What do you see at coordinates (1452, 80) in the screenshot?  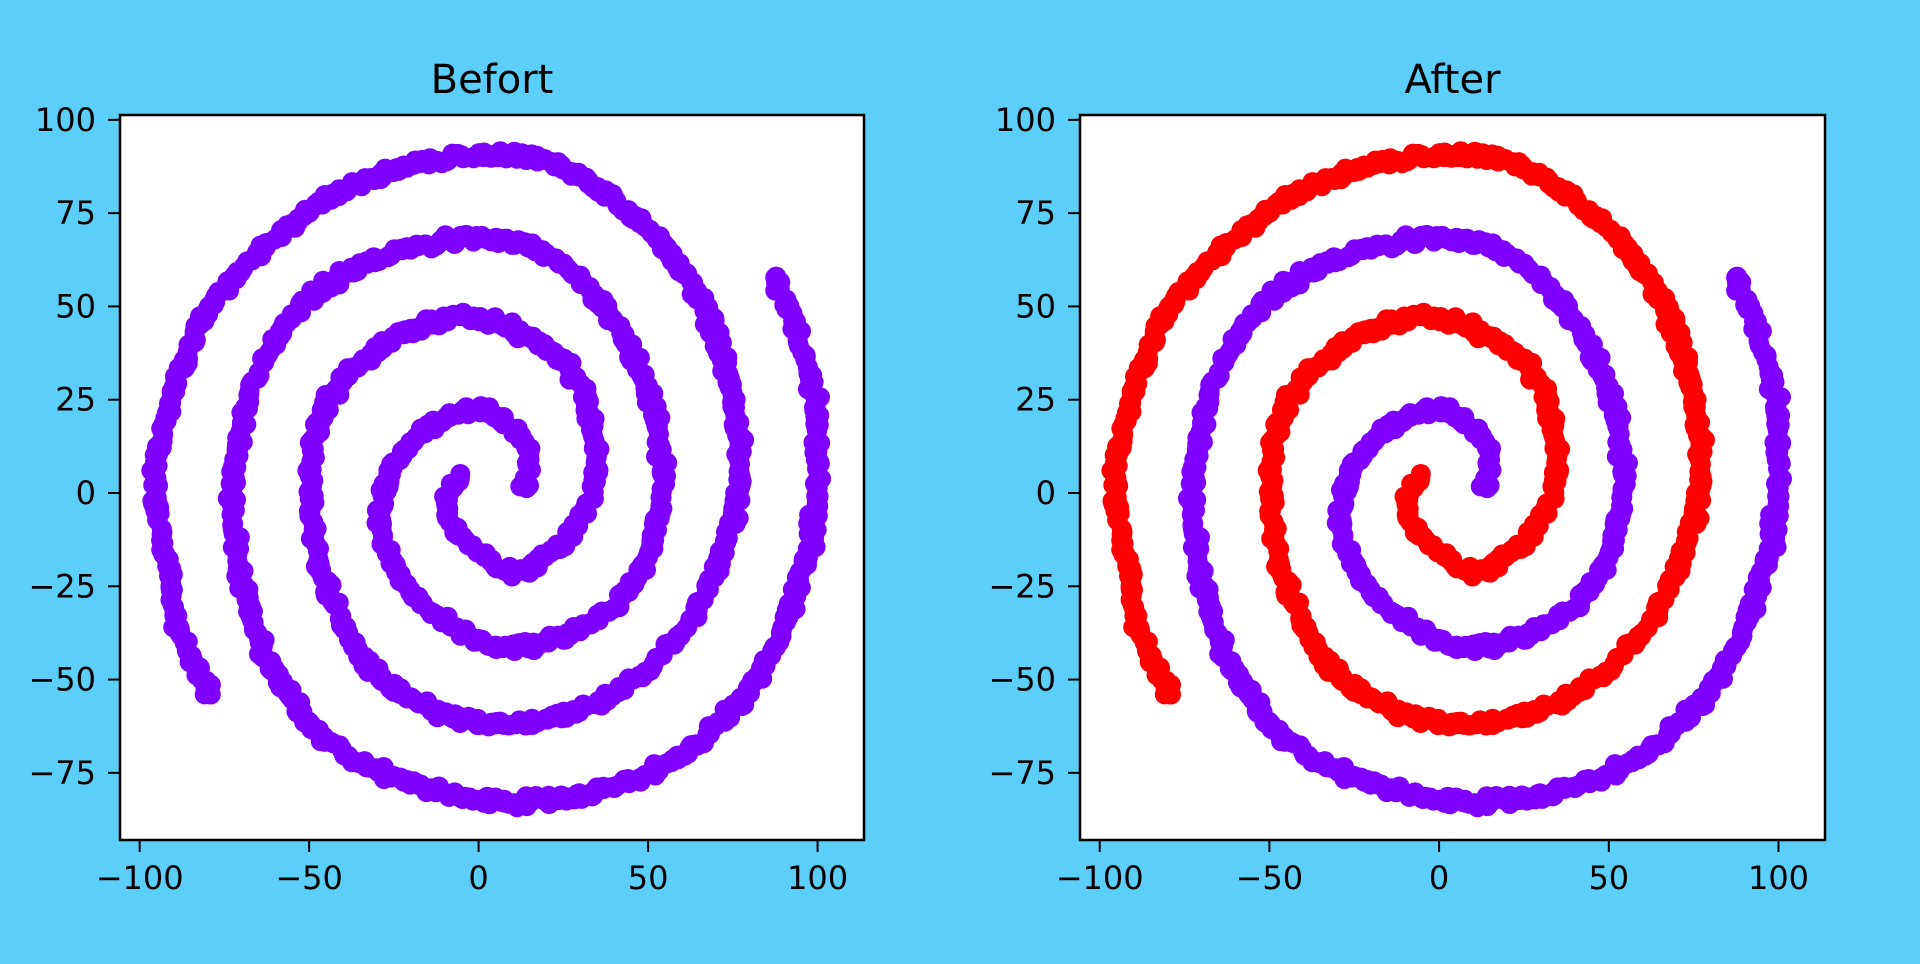 I see `panel-title-after: After` at bounding box center [1452, 80].